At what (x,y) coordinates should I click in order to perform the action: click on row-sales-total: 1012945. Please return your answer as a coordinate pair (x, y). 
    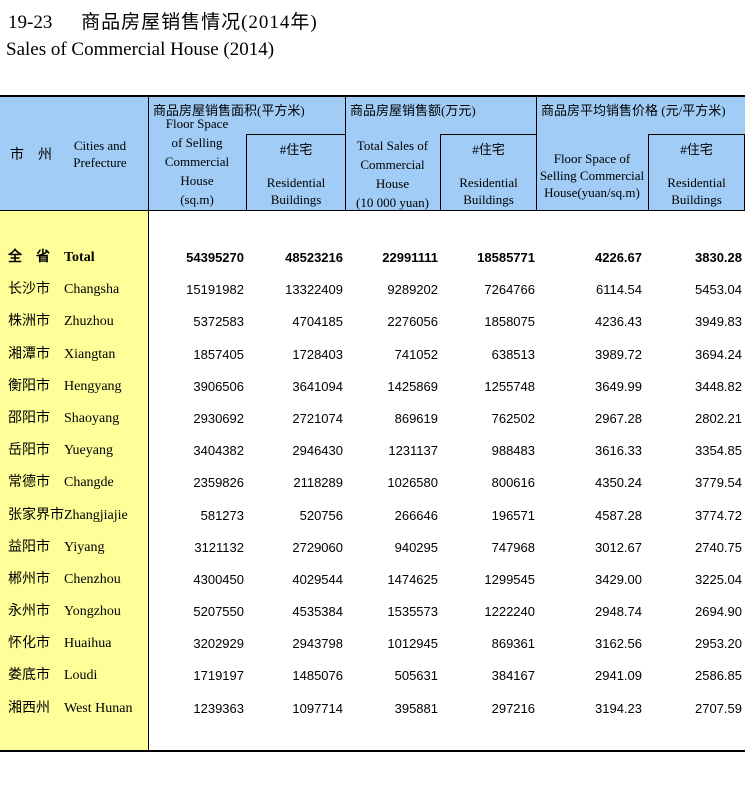
    Looking at the image, I should click on (412, 644).